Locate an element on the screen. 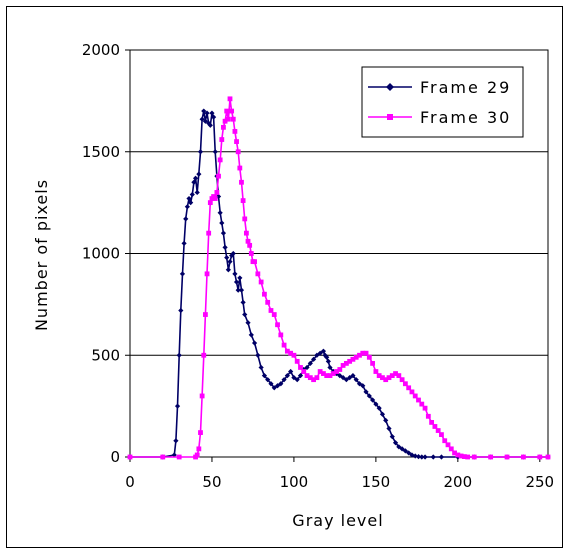  y-tick-label: 500 is located at coordinates (105, 355).